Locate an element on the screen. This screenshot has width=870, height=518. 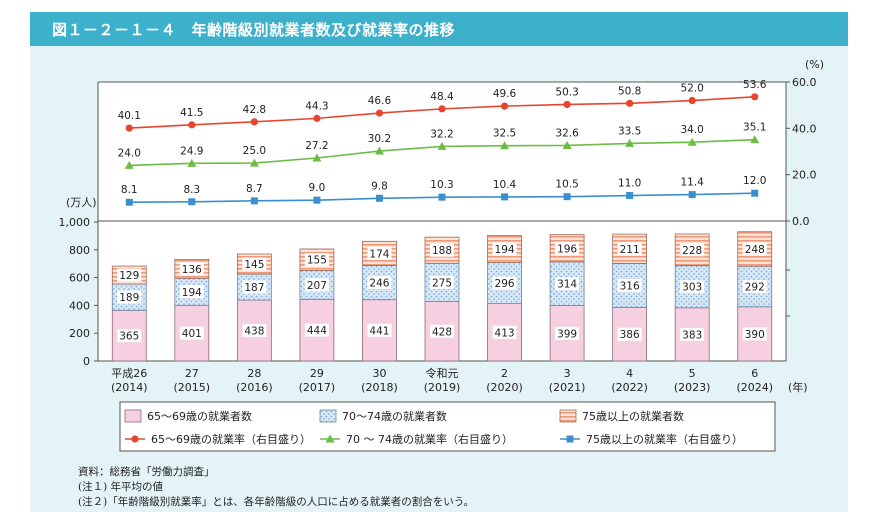
bar-value-label: 188 is located at coordinates (442, 251).